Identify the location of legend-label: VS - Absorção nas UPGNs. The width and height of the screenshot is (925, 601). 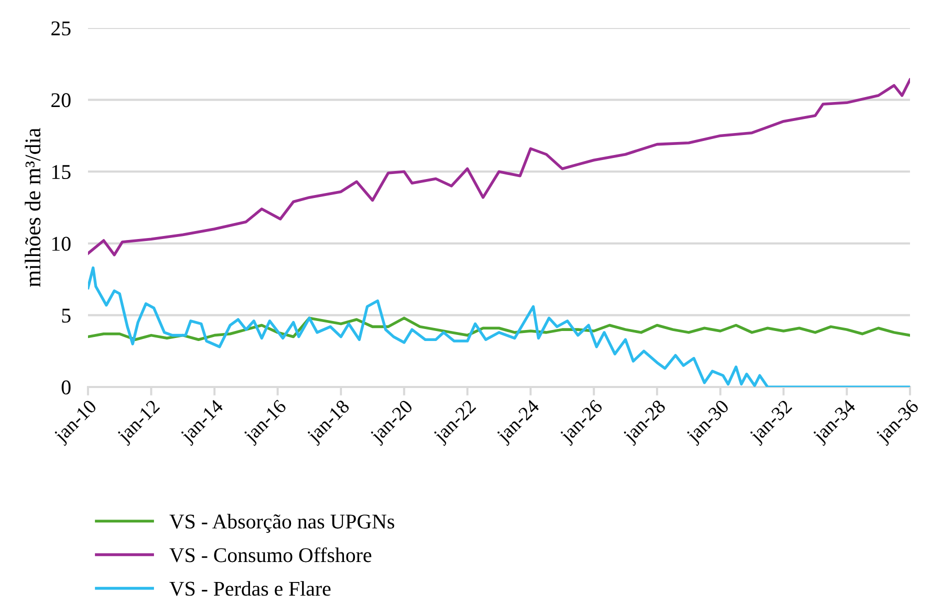
(281, 523).